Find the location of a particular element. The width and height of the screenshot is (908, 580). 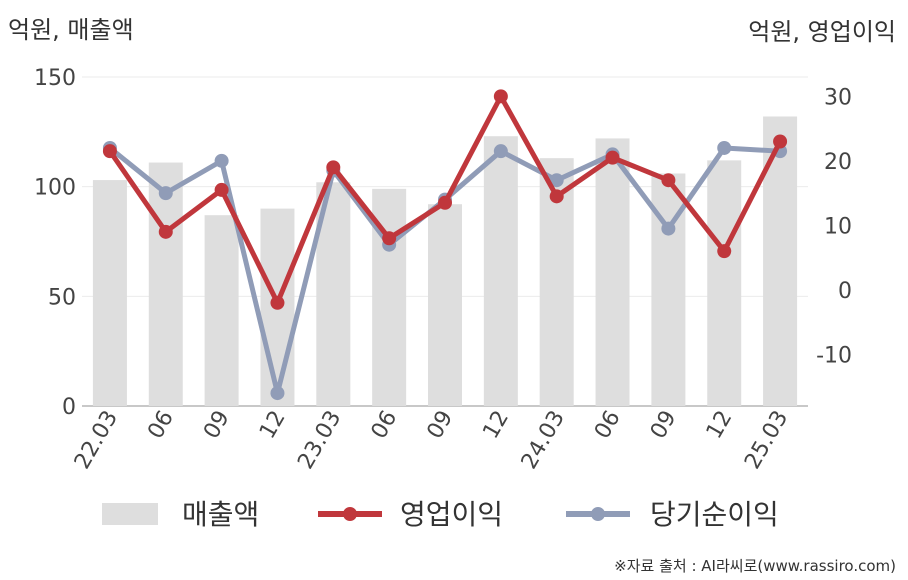

left-tick-labels: 0 50 100 150 is located at coordinates (55, 243).